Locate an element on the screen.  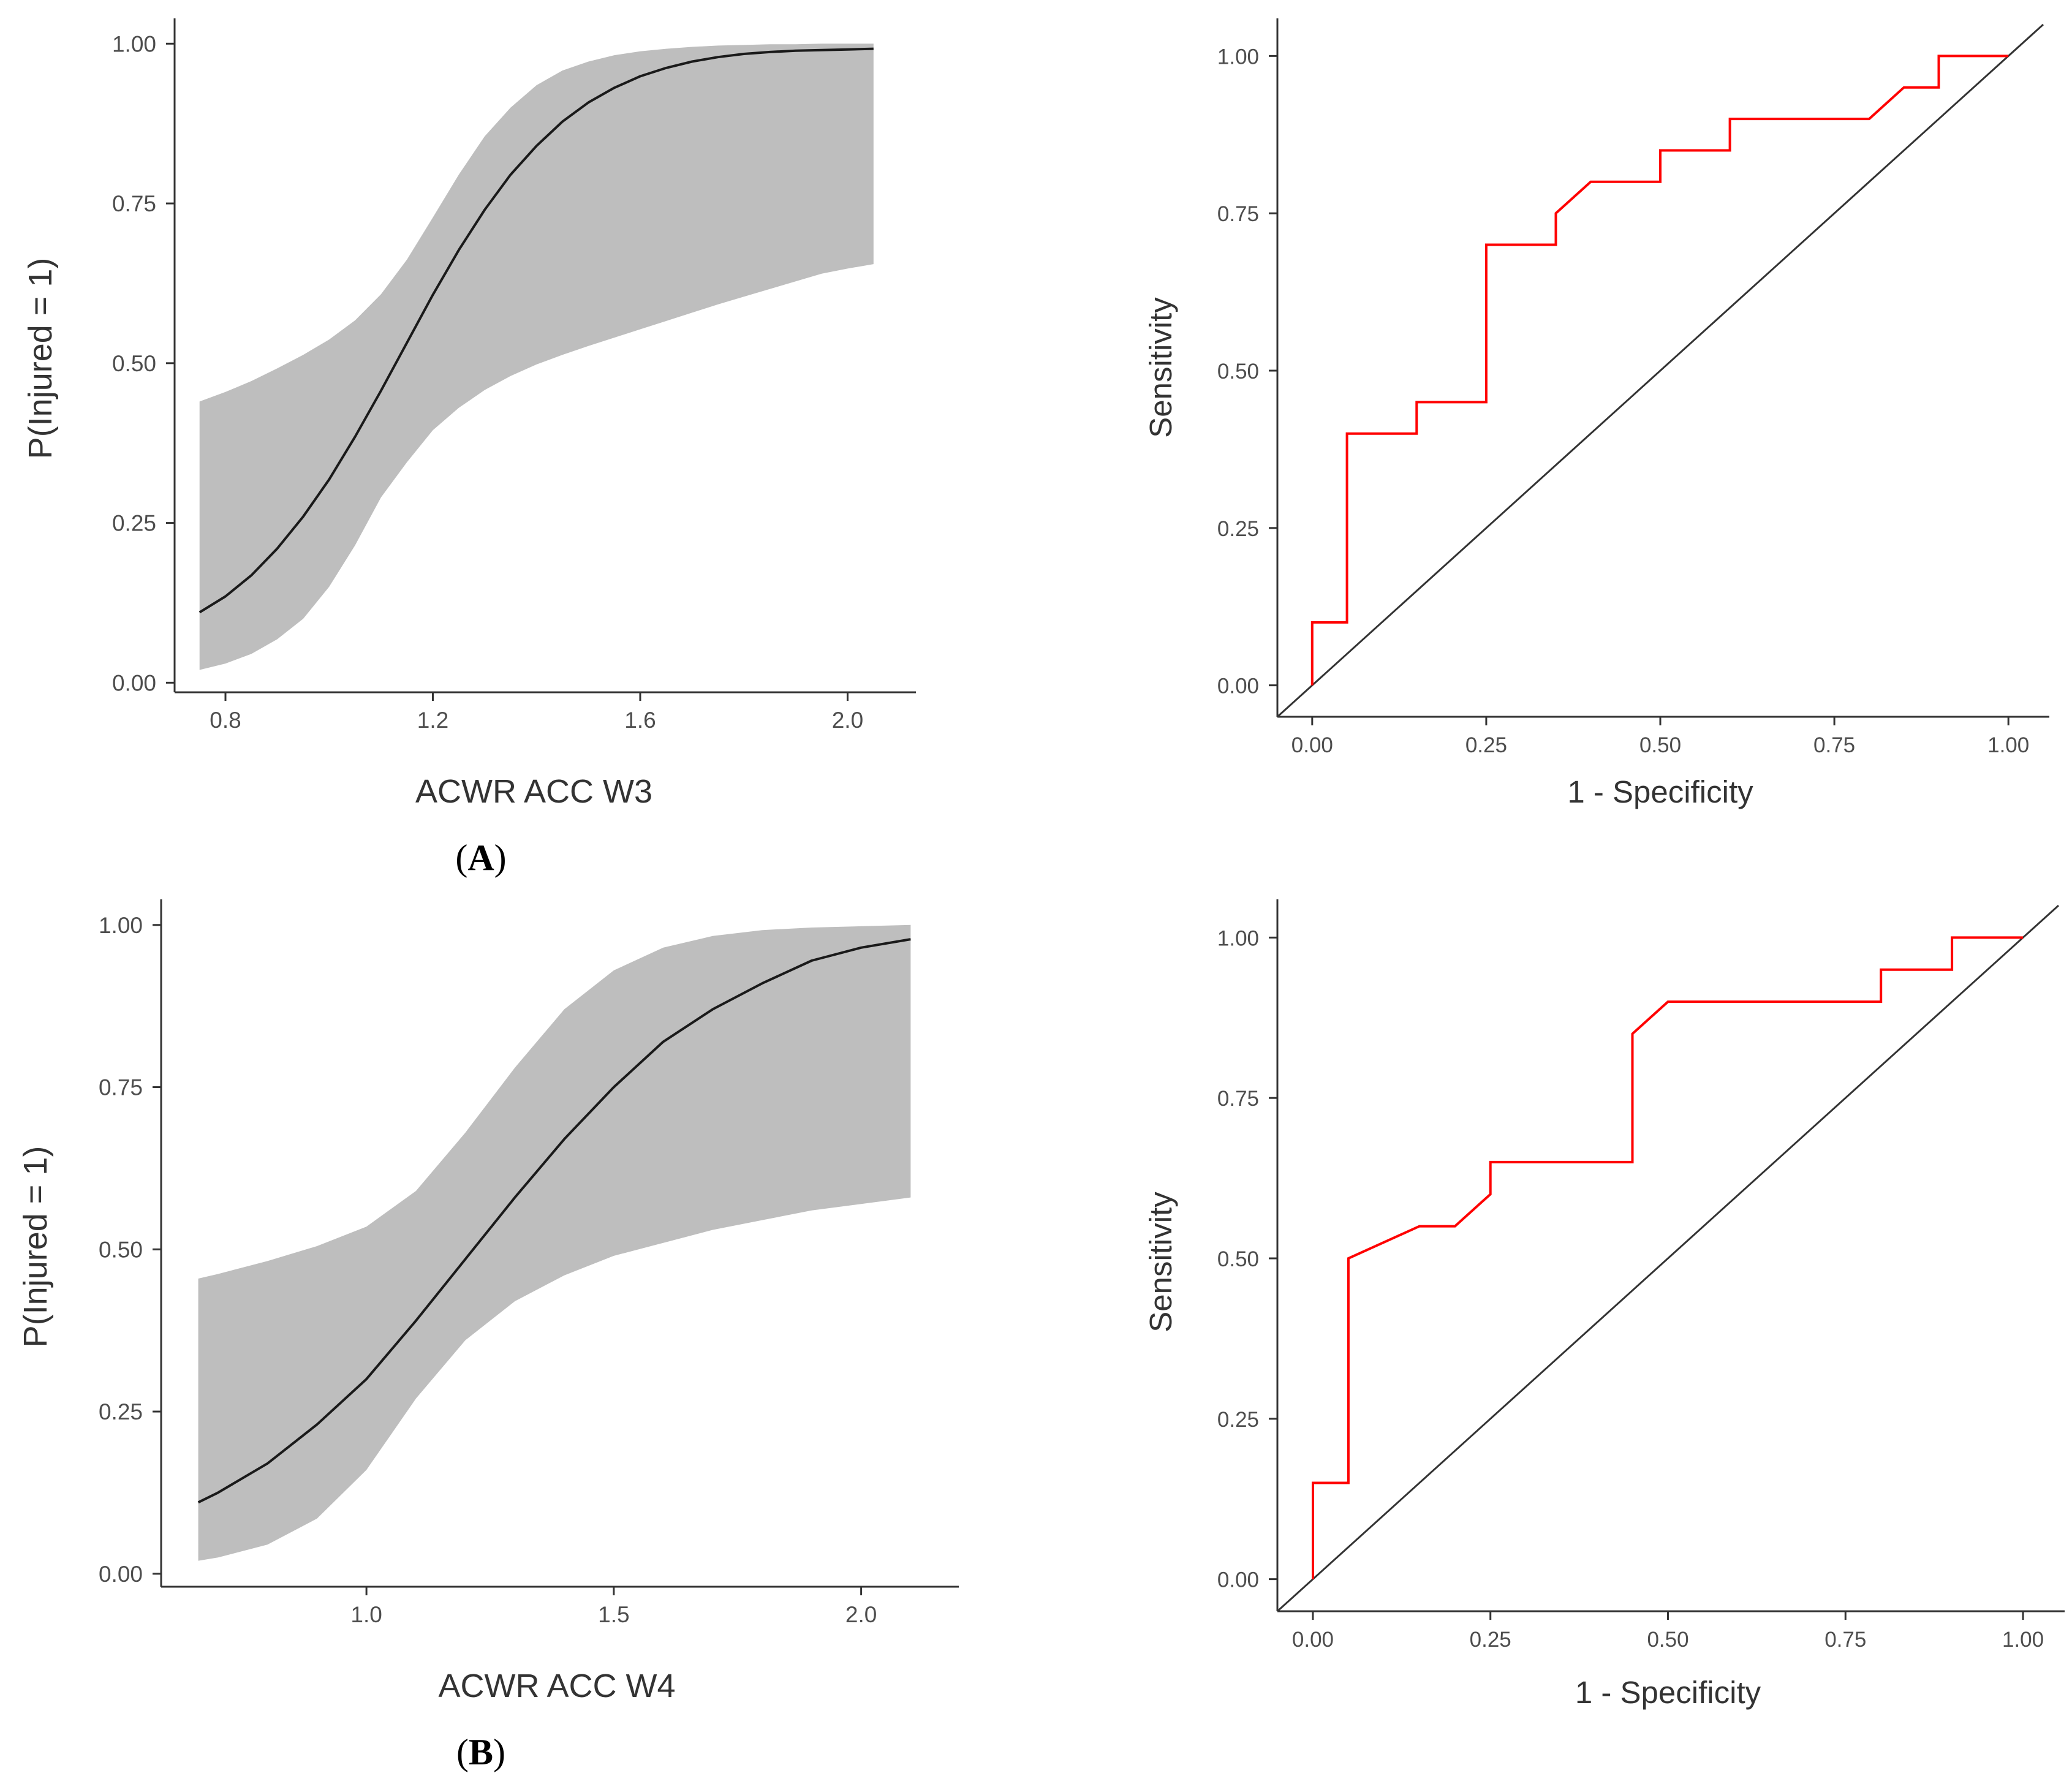
x-axis-title: ACWR ACC W3 is located at coordinates (533, 792).